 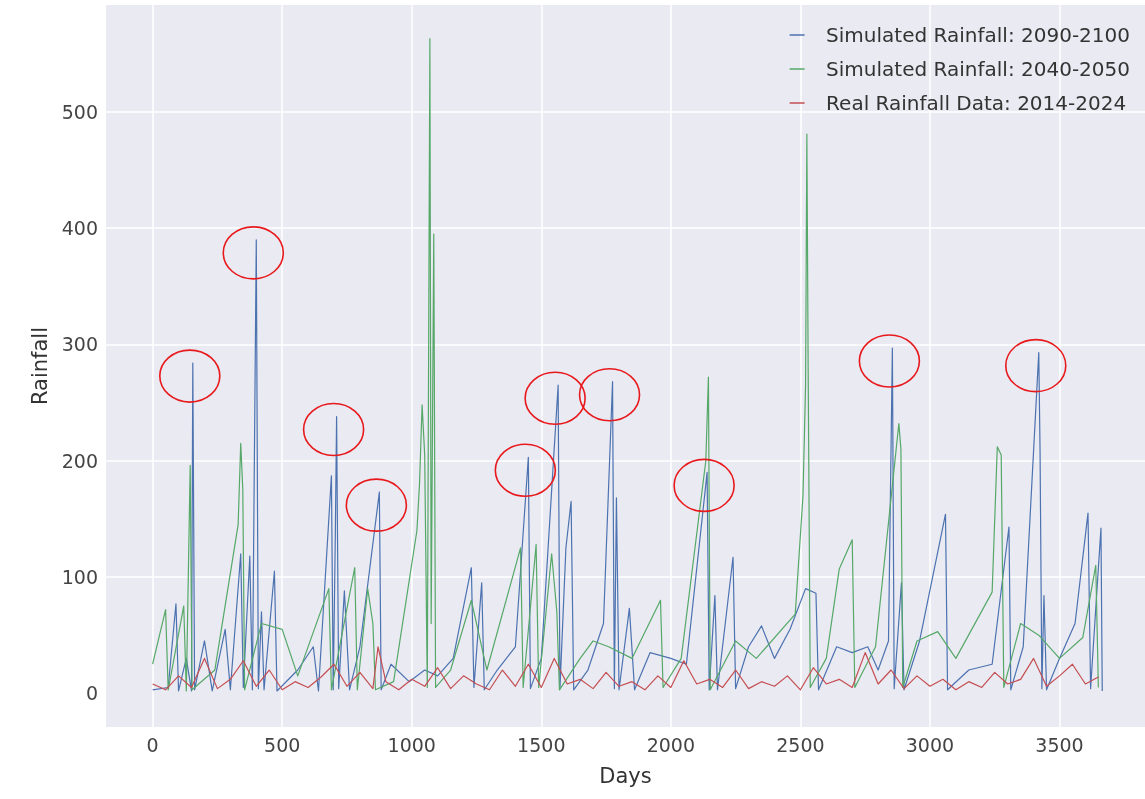 I want to click on legend-label: Simulated Rainfall: 2090-2100, so click(x=978, y=35).